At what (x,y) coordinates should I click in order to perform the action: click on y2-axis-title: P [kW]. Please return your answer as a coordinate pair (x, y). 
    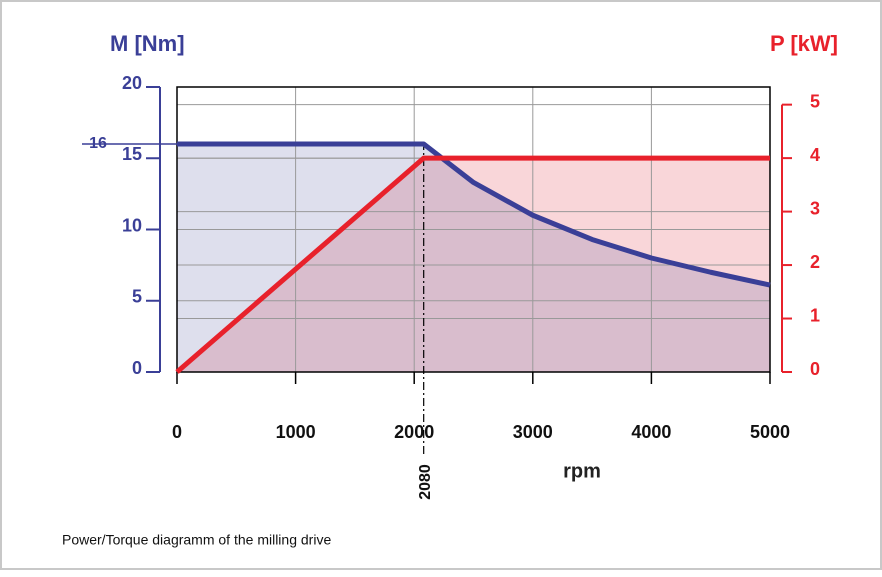
    Looking at the image, I should click on (804, 43).